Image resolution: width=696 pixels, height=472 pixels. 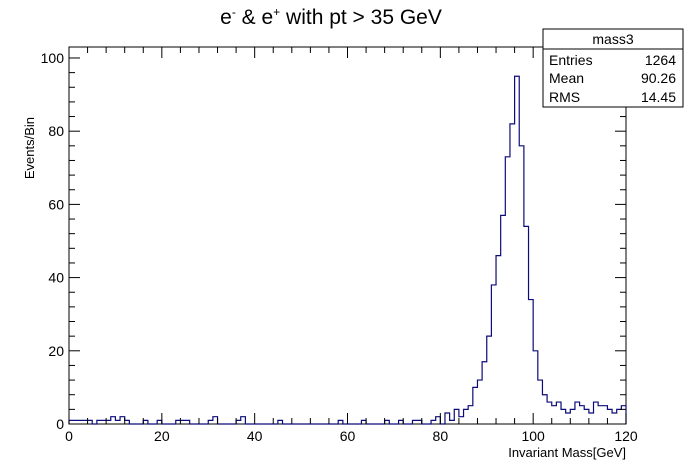 What do you see at coordinates (56, 204) in the screenshot?
I see `y-tick-label: 60` at bounding box center [56, 204].